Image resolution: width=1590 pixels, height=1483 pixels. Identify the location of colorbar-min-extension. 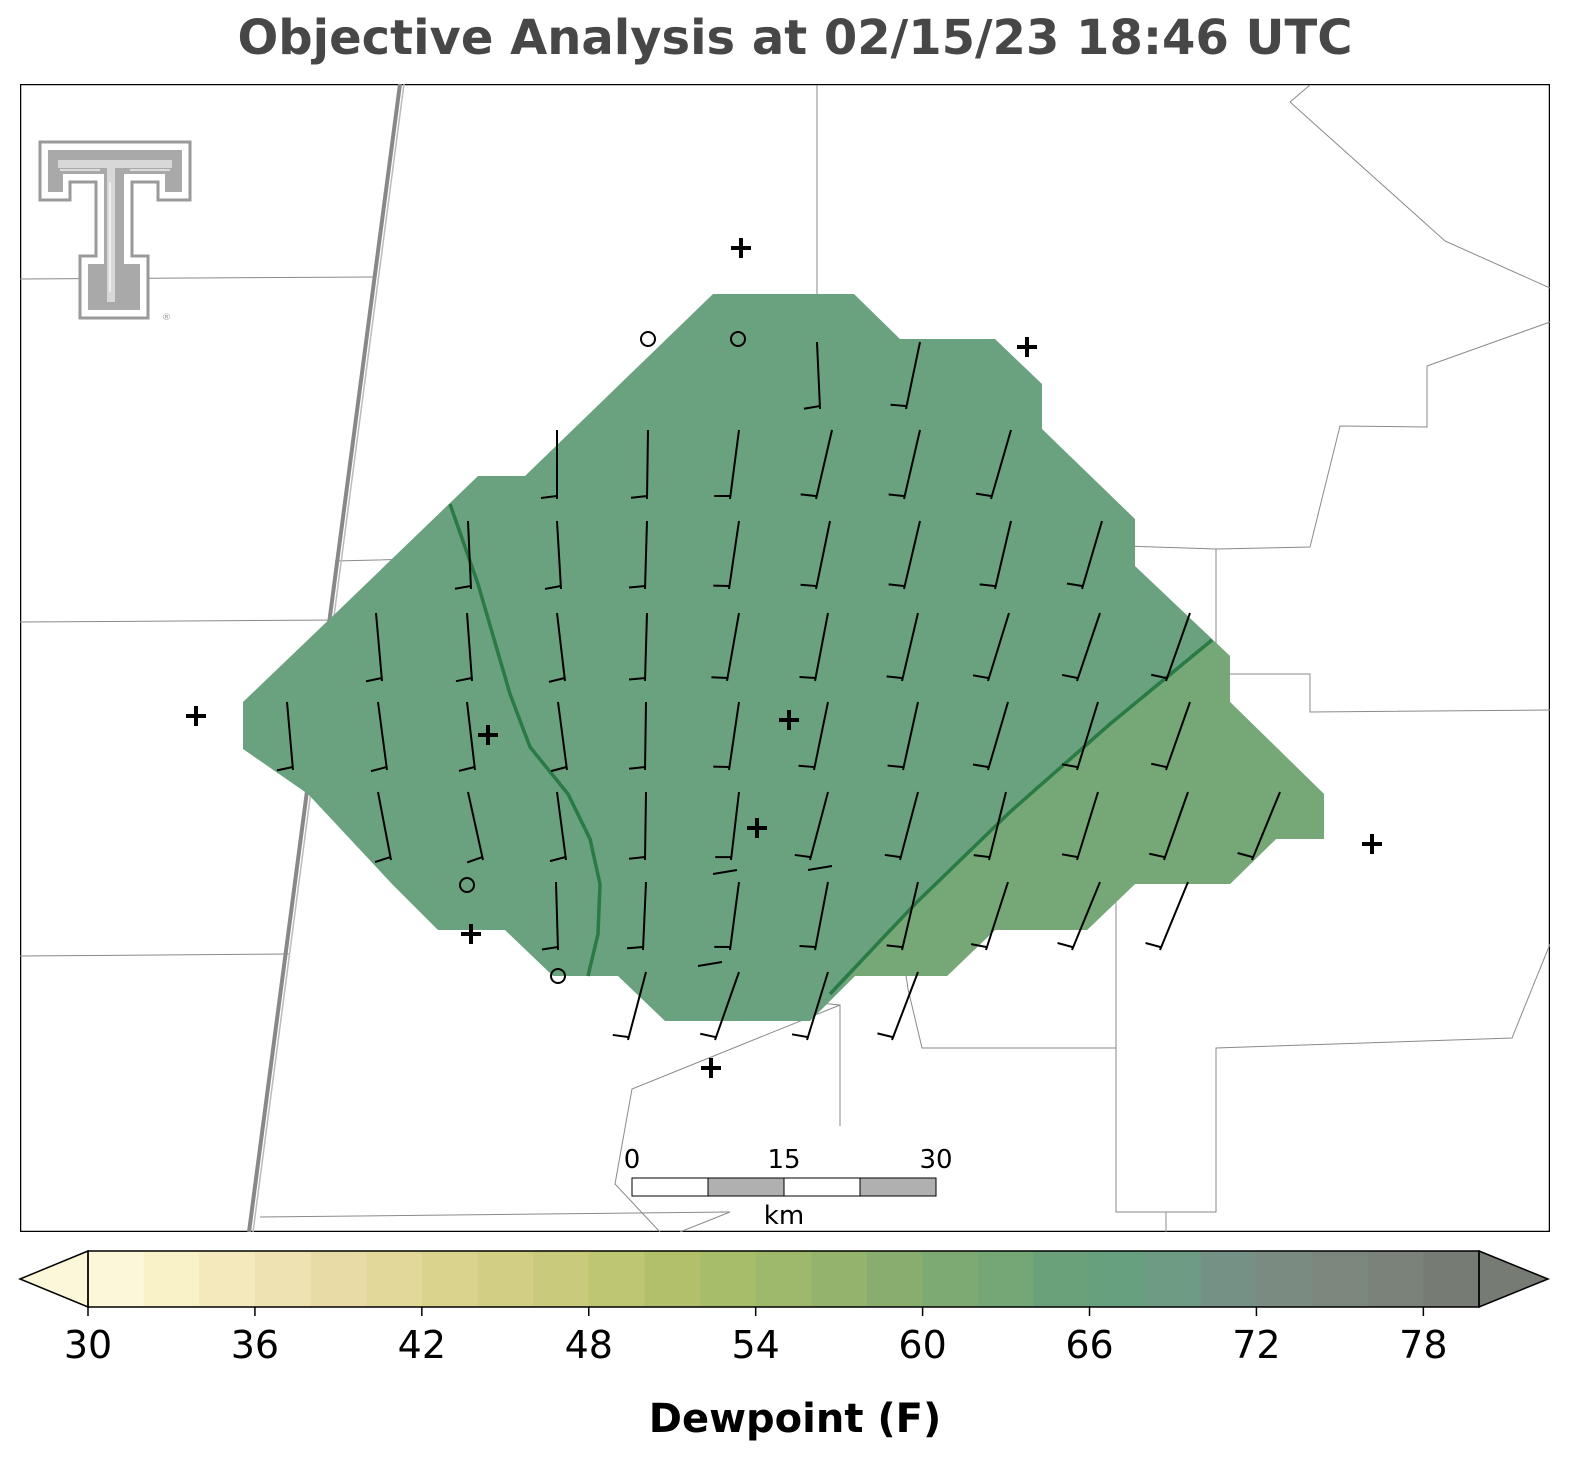
(53, 1279).